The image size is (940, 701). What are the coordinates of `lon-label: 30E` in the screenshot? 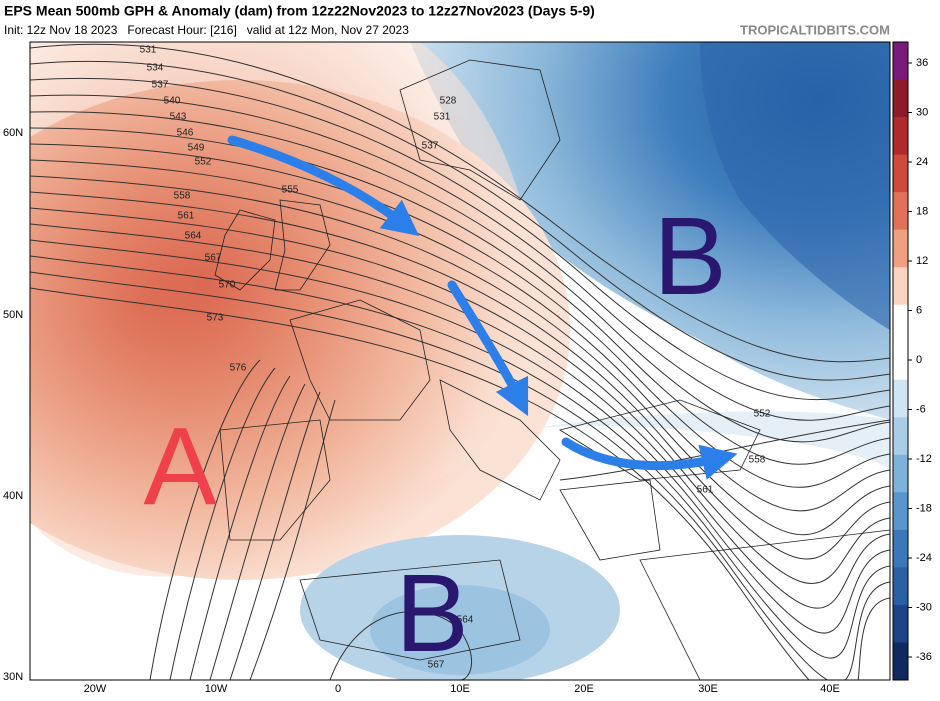 It's located at (708, 689).